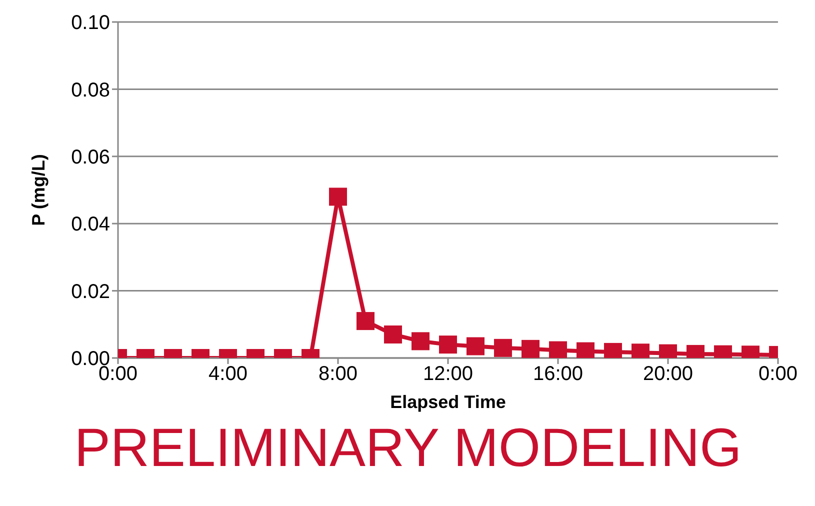  What do you see at coordinates (90, 90) in the screenshot?
I see `y-tick-label: 0.08` at bounding box center [90, 90].